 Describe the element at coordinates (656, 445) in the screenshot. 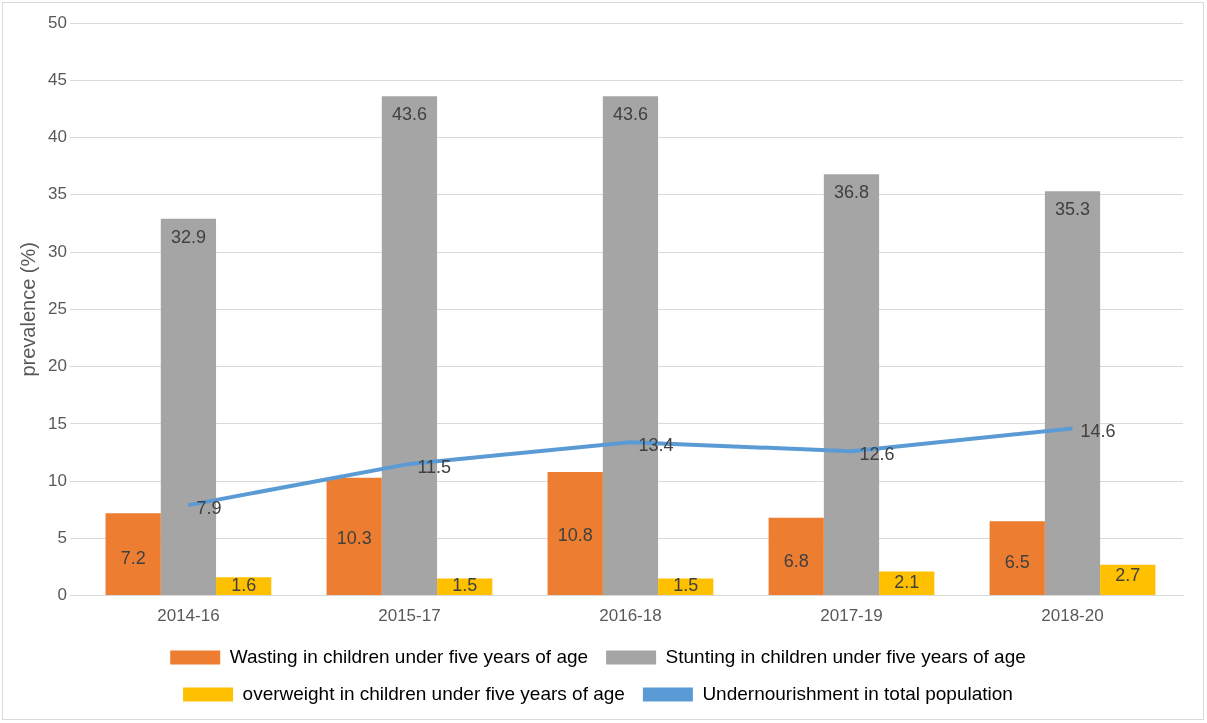

I see `data-label: 13.4` at that location.